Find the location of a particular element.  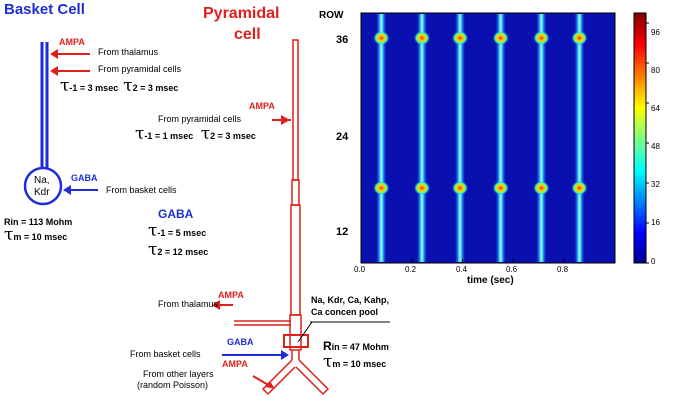

pyramidal-ampa-thal-label: AMPA is located at coordinates (231, 295).